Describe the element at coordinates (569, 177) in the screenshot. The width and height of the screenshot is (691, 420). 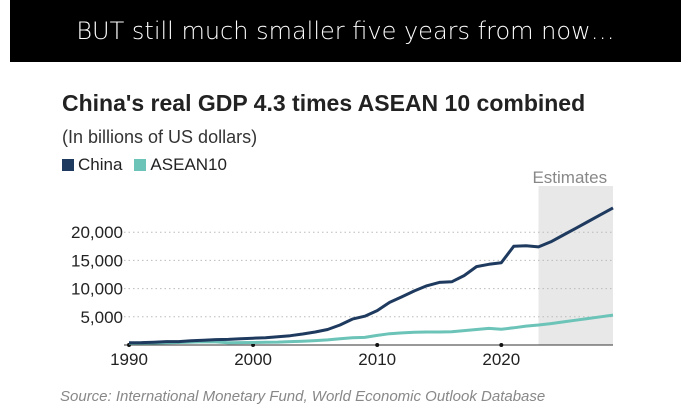
I see `estimates-label: Estimates` at that location.